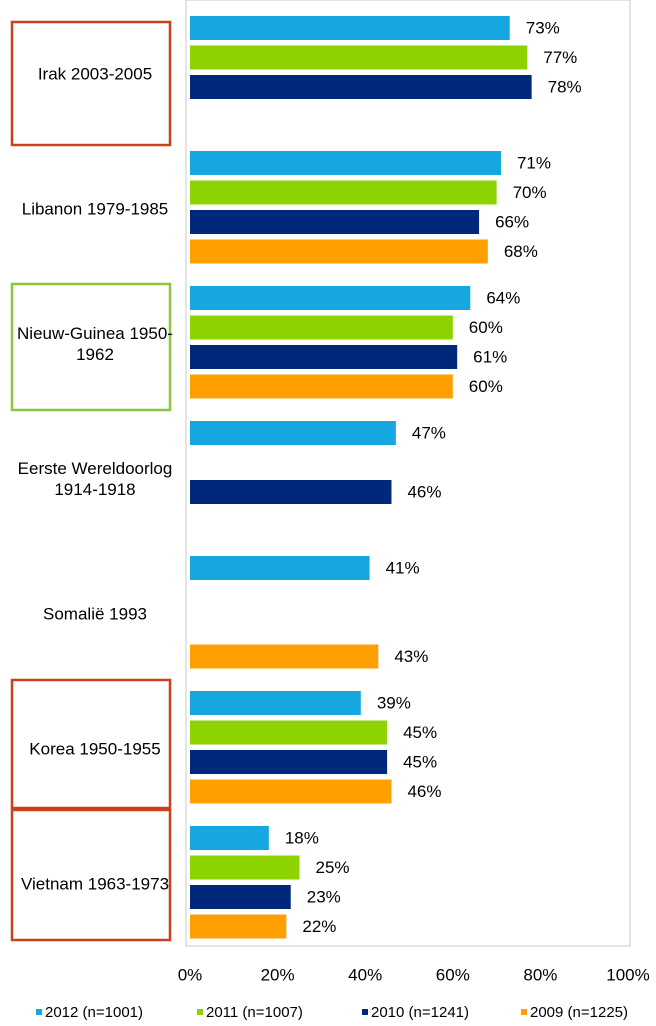 This screenshot has width=656, height=1026. What do you see at coordinates (95, 209) in the screenshot?
I see `category-label: Libanon 1979-1985` at bounding box center [95, 209].